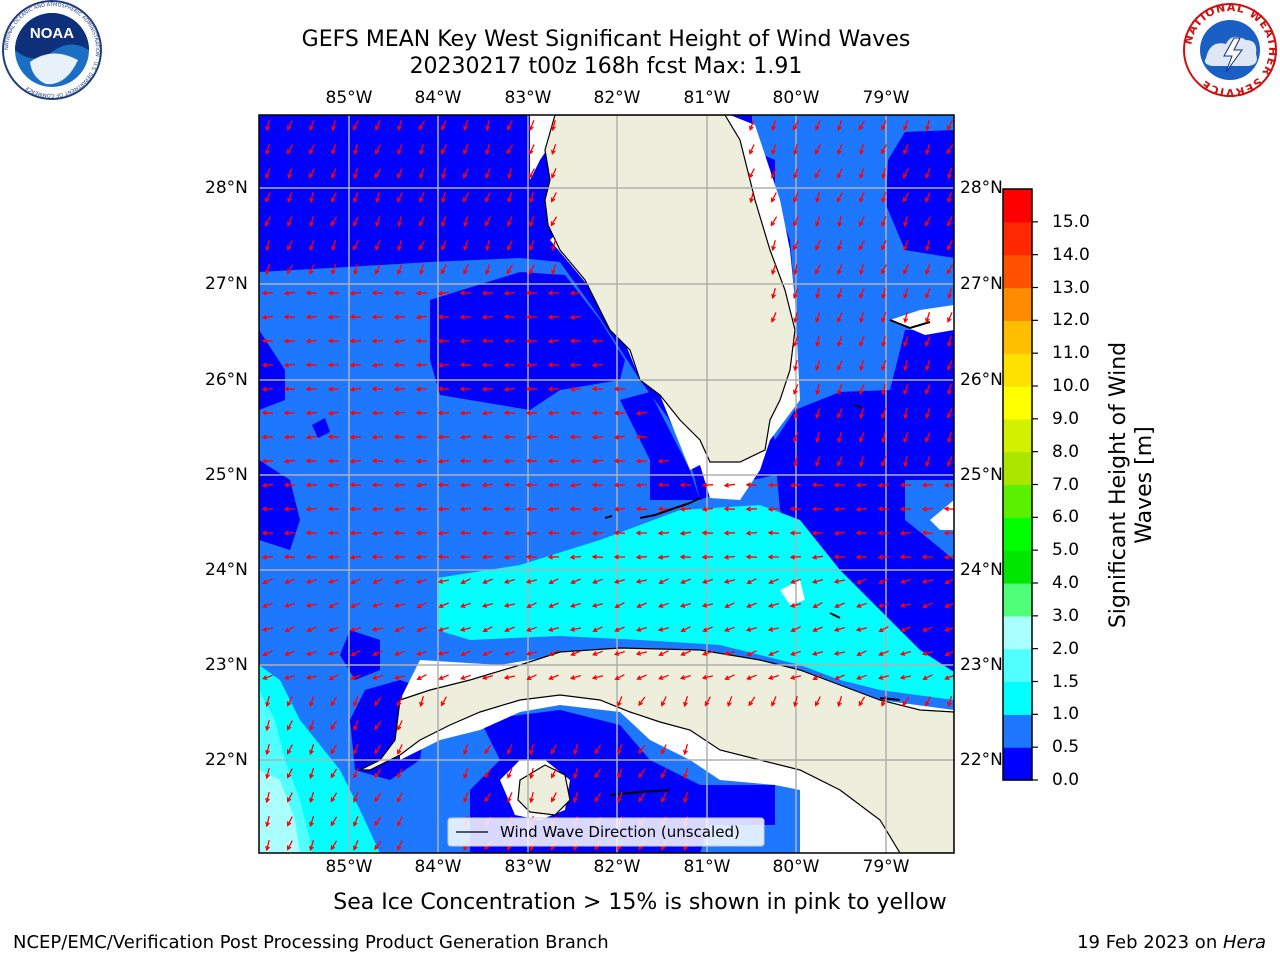 The width and height of the screenshot is (1280, 960). Describe the element at coordinates (981, 475) in the screenshot. I see `lat-tick-label: 25°N` at that location.